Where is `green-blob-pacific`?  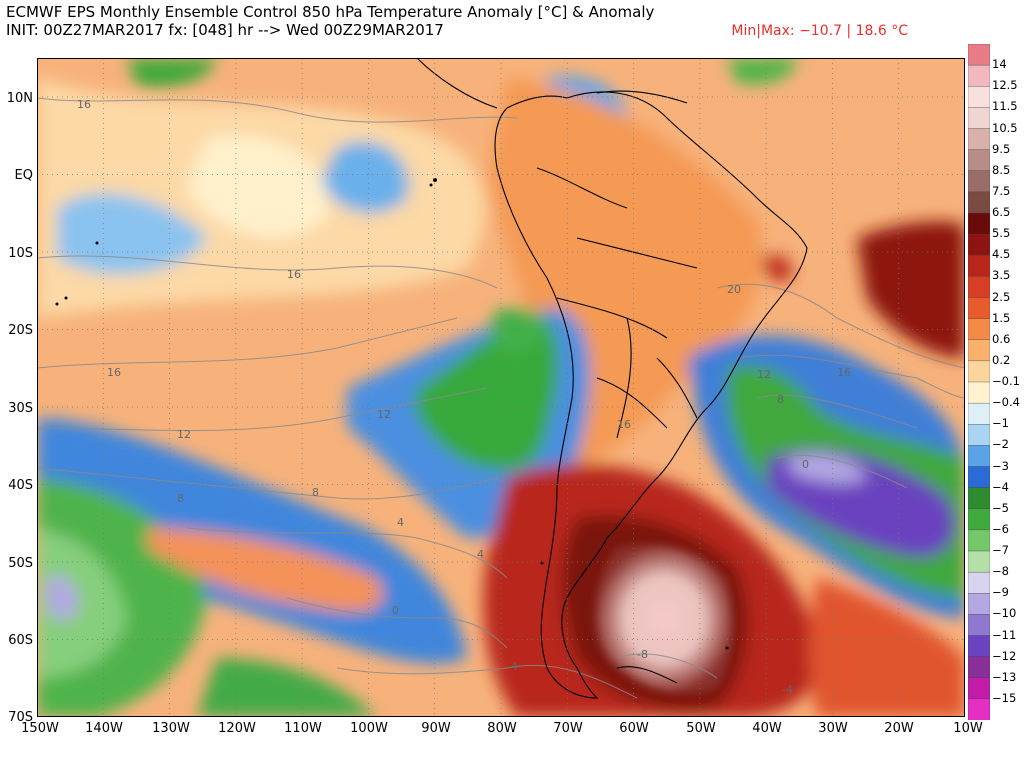 green-blob-pacific is located at coordinates (486, 393).